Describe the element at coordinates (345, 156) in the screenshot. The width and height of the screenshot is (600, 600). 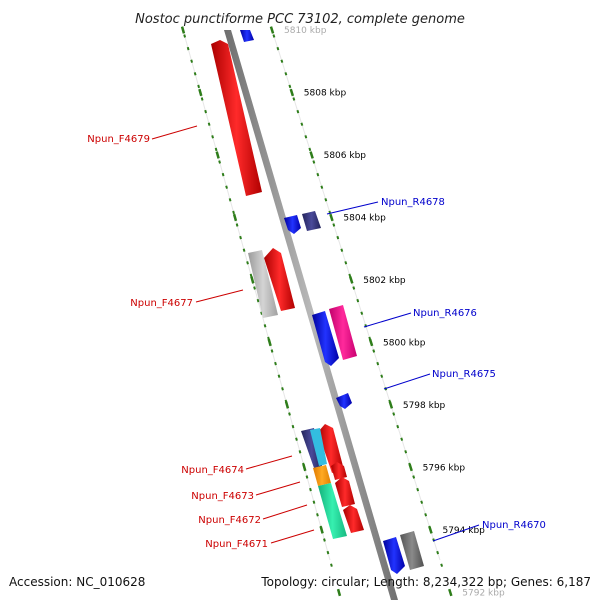
I see `tick-label: 5806 kbp` at that location.